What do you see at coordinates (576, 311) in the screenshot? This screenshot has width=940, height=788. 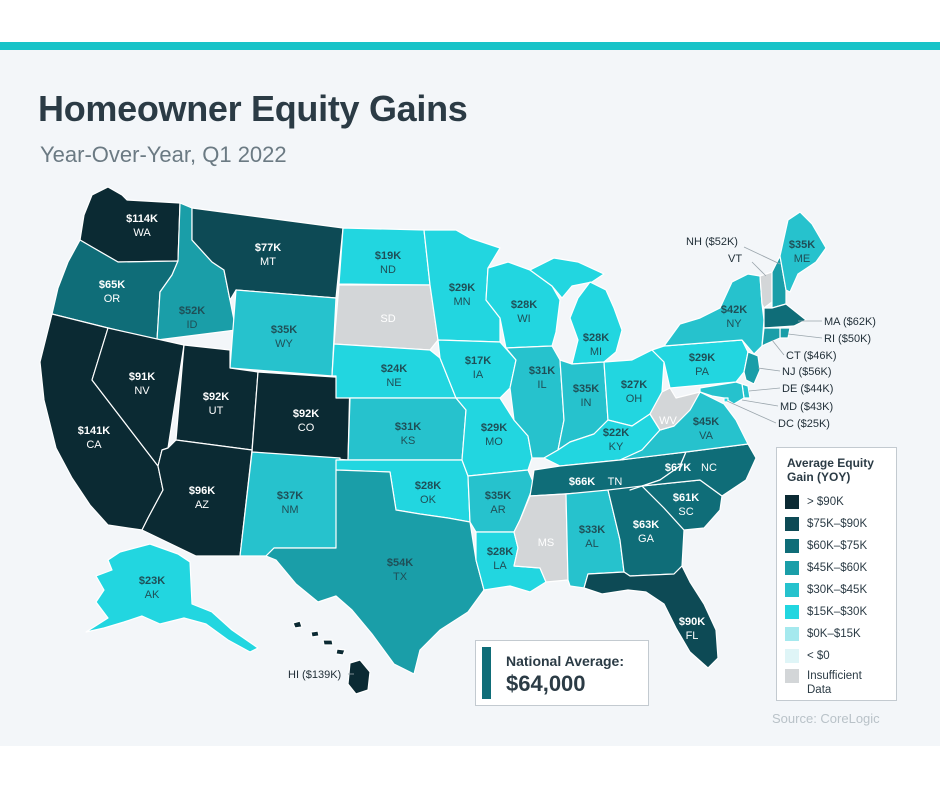 I see `state-MI: $28K MI` at bounding box center [576, 311].